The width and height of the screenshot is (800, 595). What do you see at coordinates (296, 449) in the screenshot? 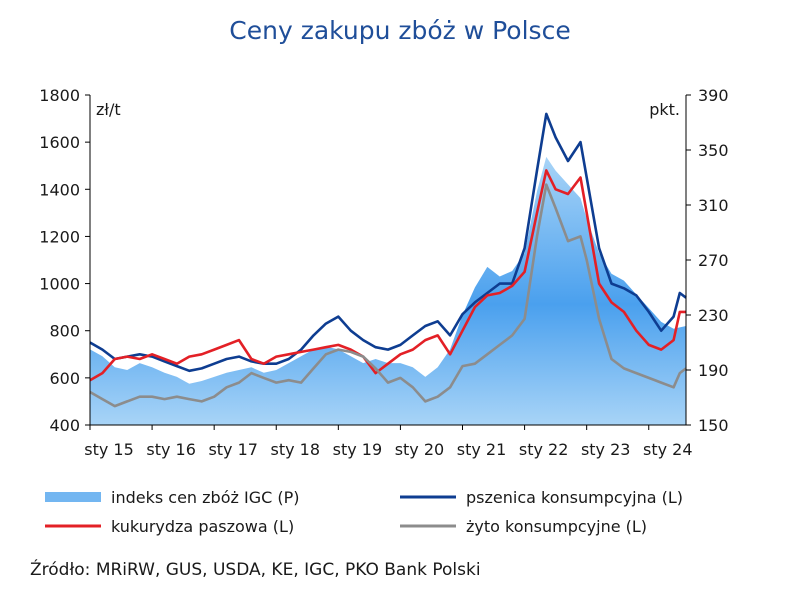
I see `x-tick-label: sty 18` at bounding box center [296, 449].